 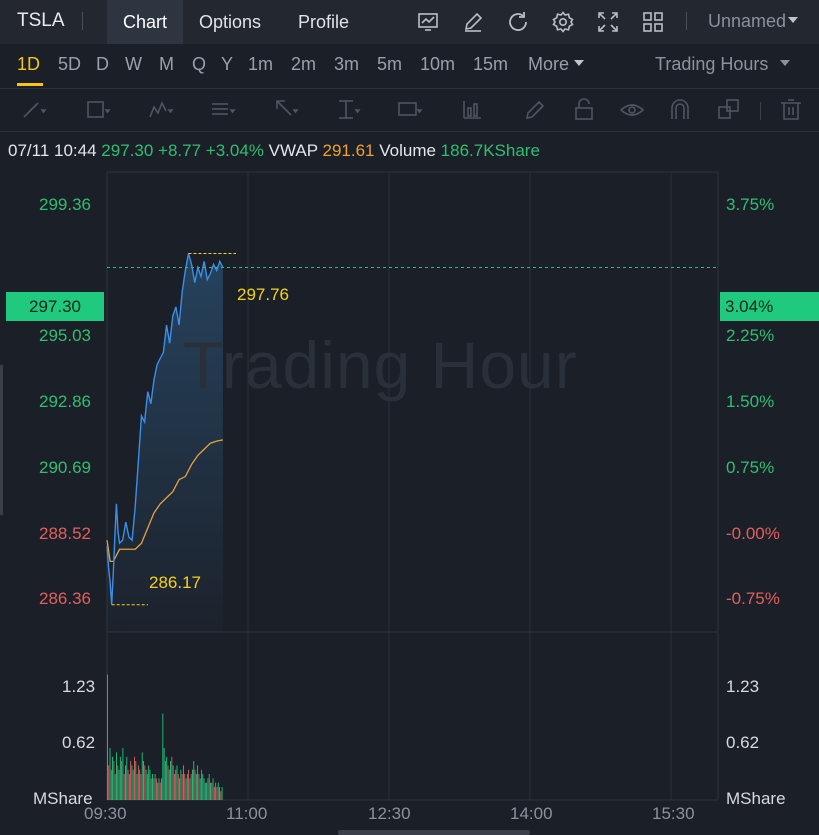 What do you see at coordinates (165, 443) in the screenshot?
I see `price-area-fill` at bounding box center [165, 443].